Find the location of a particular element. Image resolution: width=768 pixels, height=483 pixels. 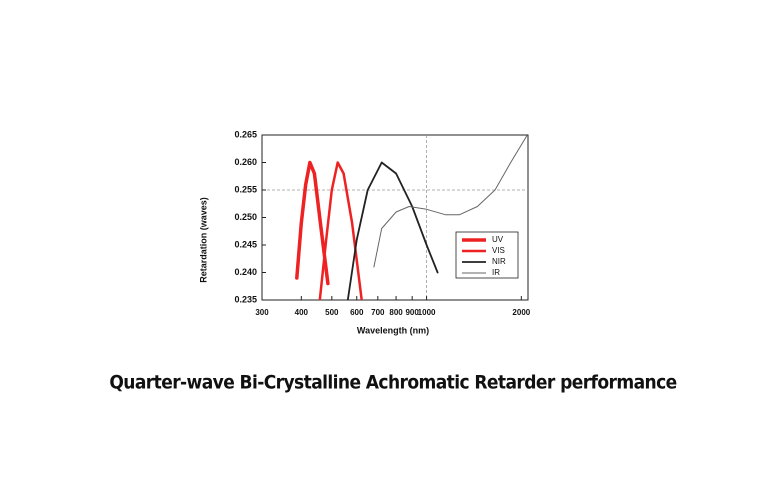

x-tick-label: 600 is located at coordinates (357, 312).